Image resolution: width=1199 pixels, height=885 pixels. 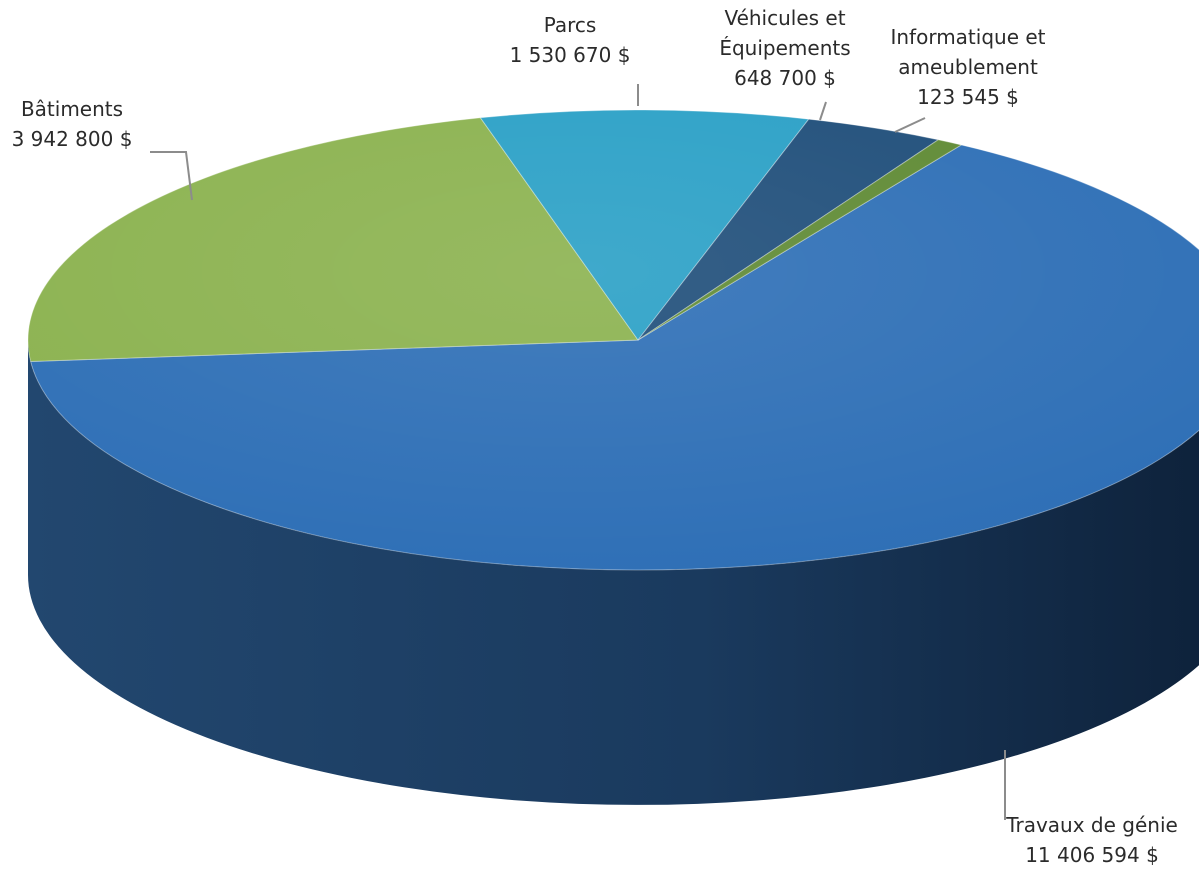 I want to click on slice-label: Véhicules et Équipements 648 700 $, so click(x=784, y=48).